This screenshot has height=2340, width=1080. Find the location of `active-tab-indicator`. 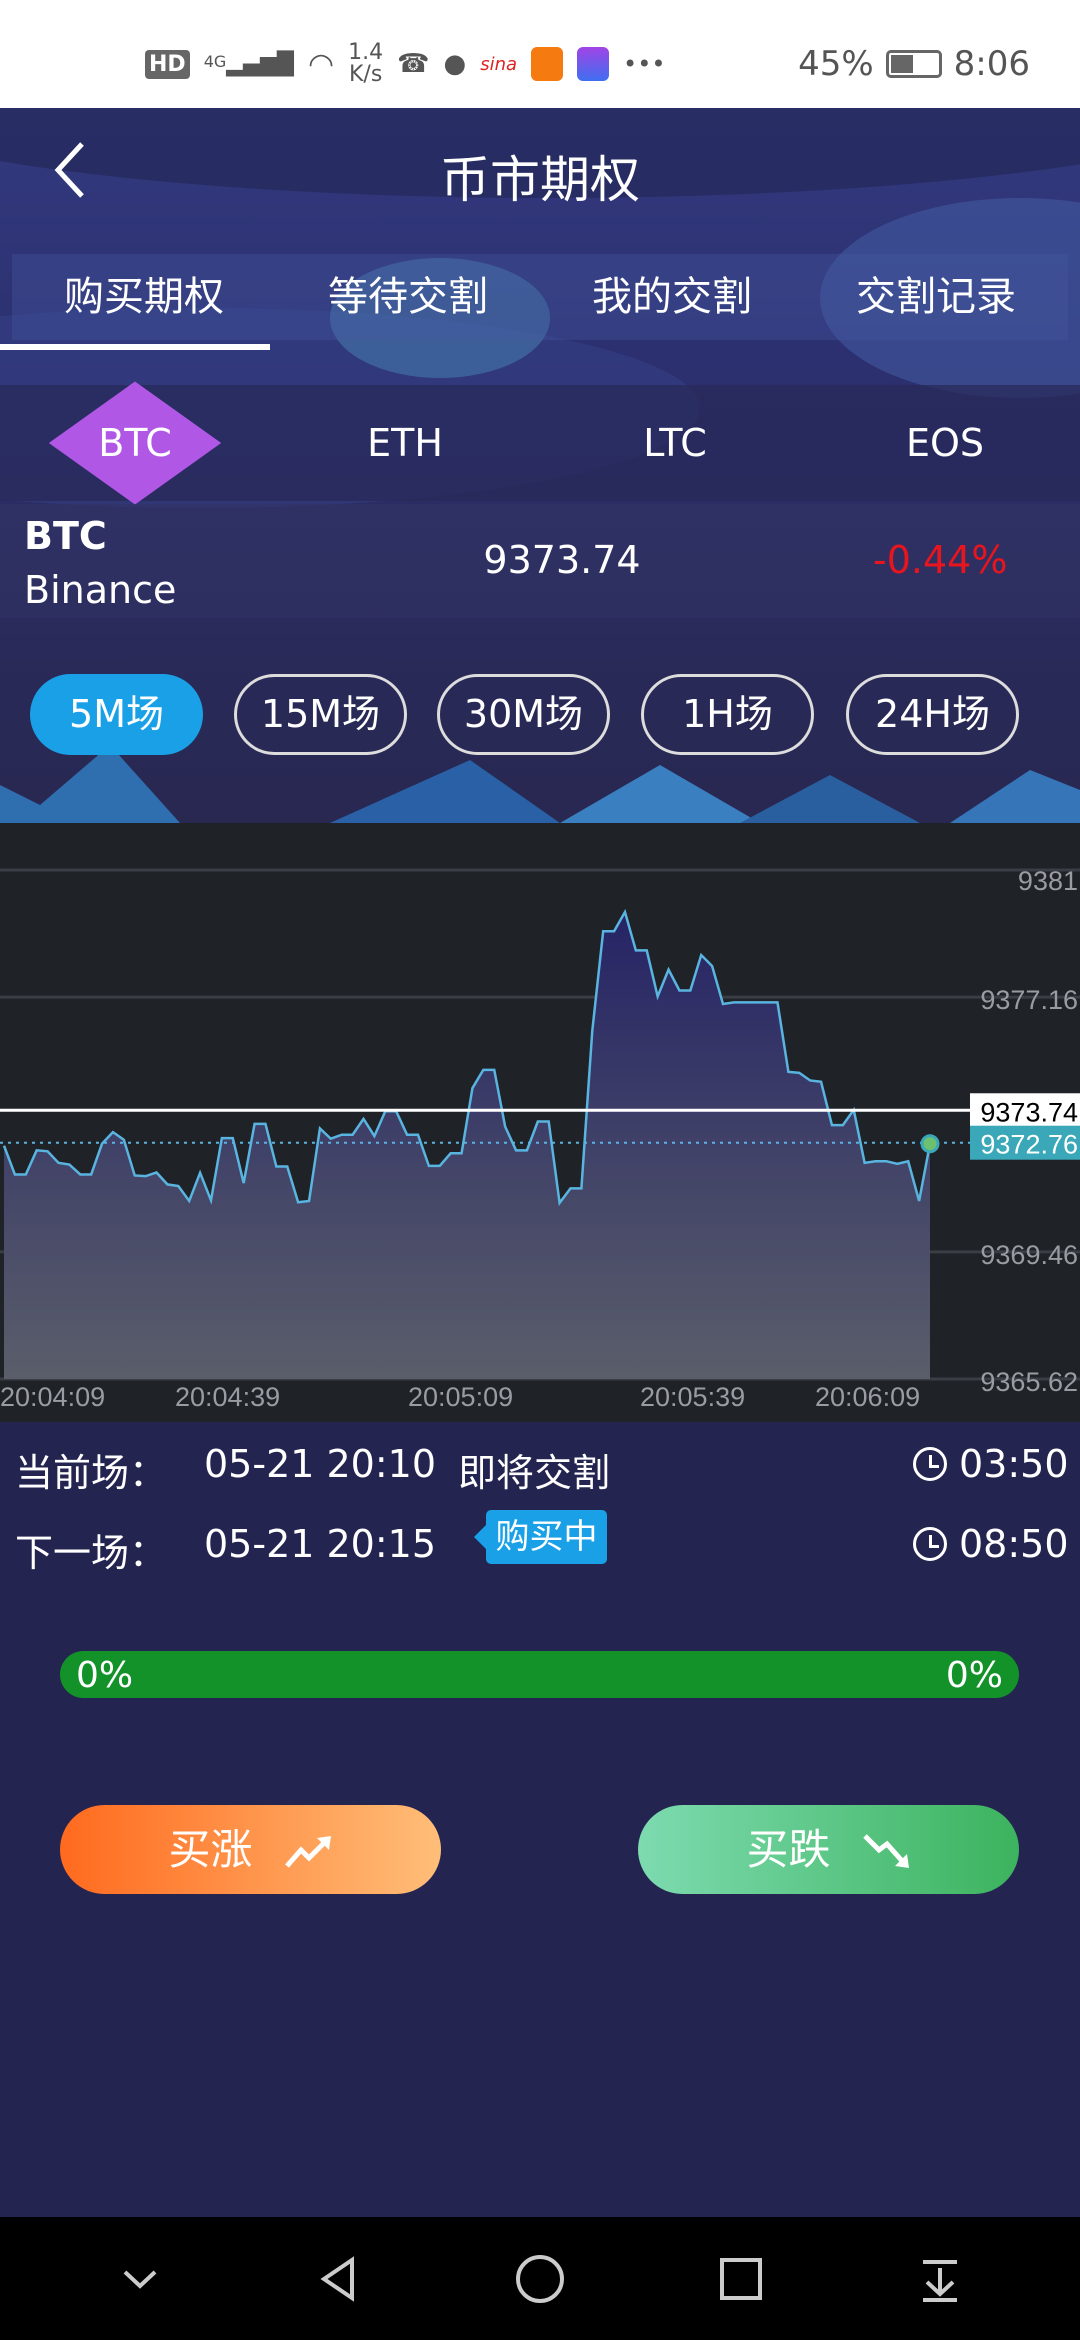

active-tab-indicator is located at coordinates (135, 347).